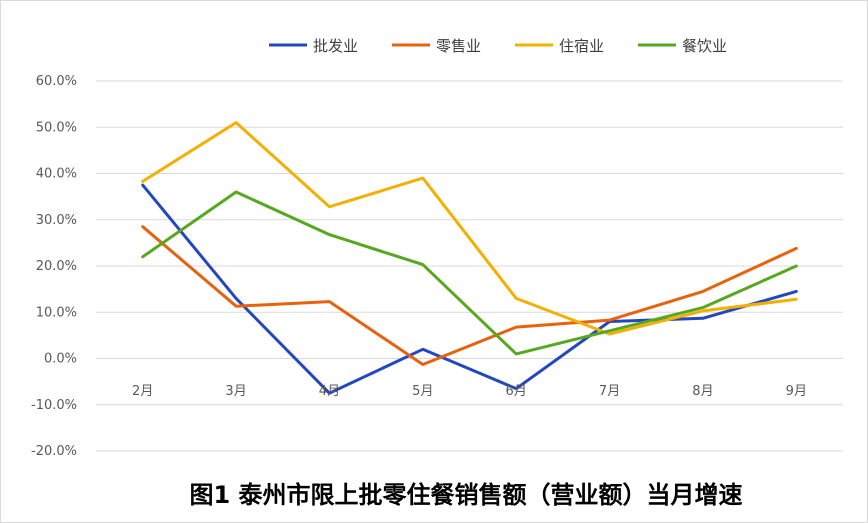 This screenshot has height=523, width=868. I want to click on y-tick-label: -10.0%, so click(54, 405).